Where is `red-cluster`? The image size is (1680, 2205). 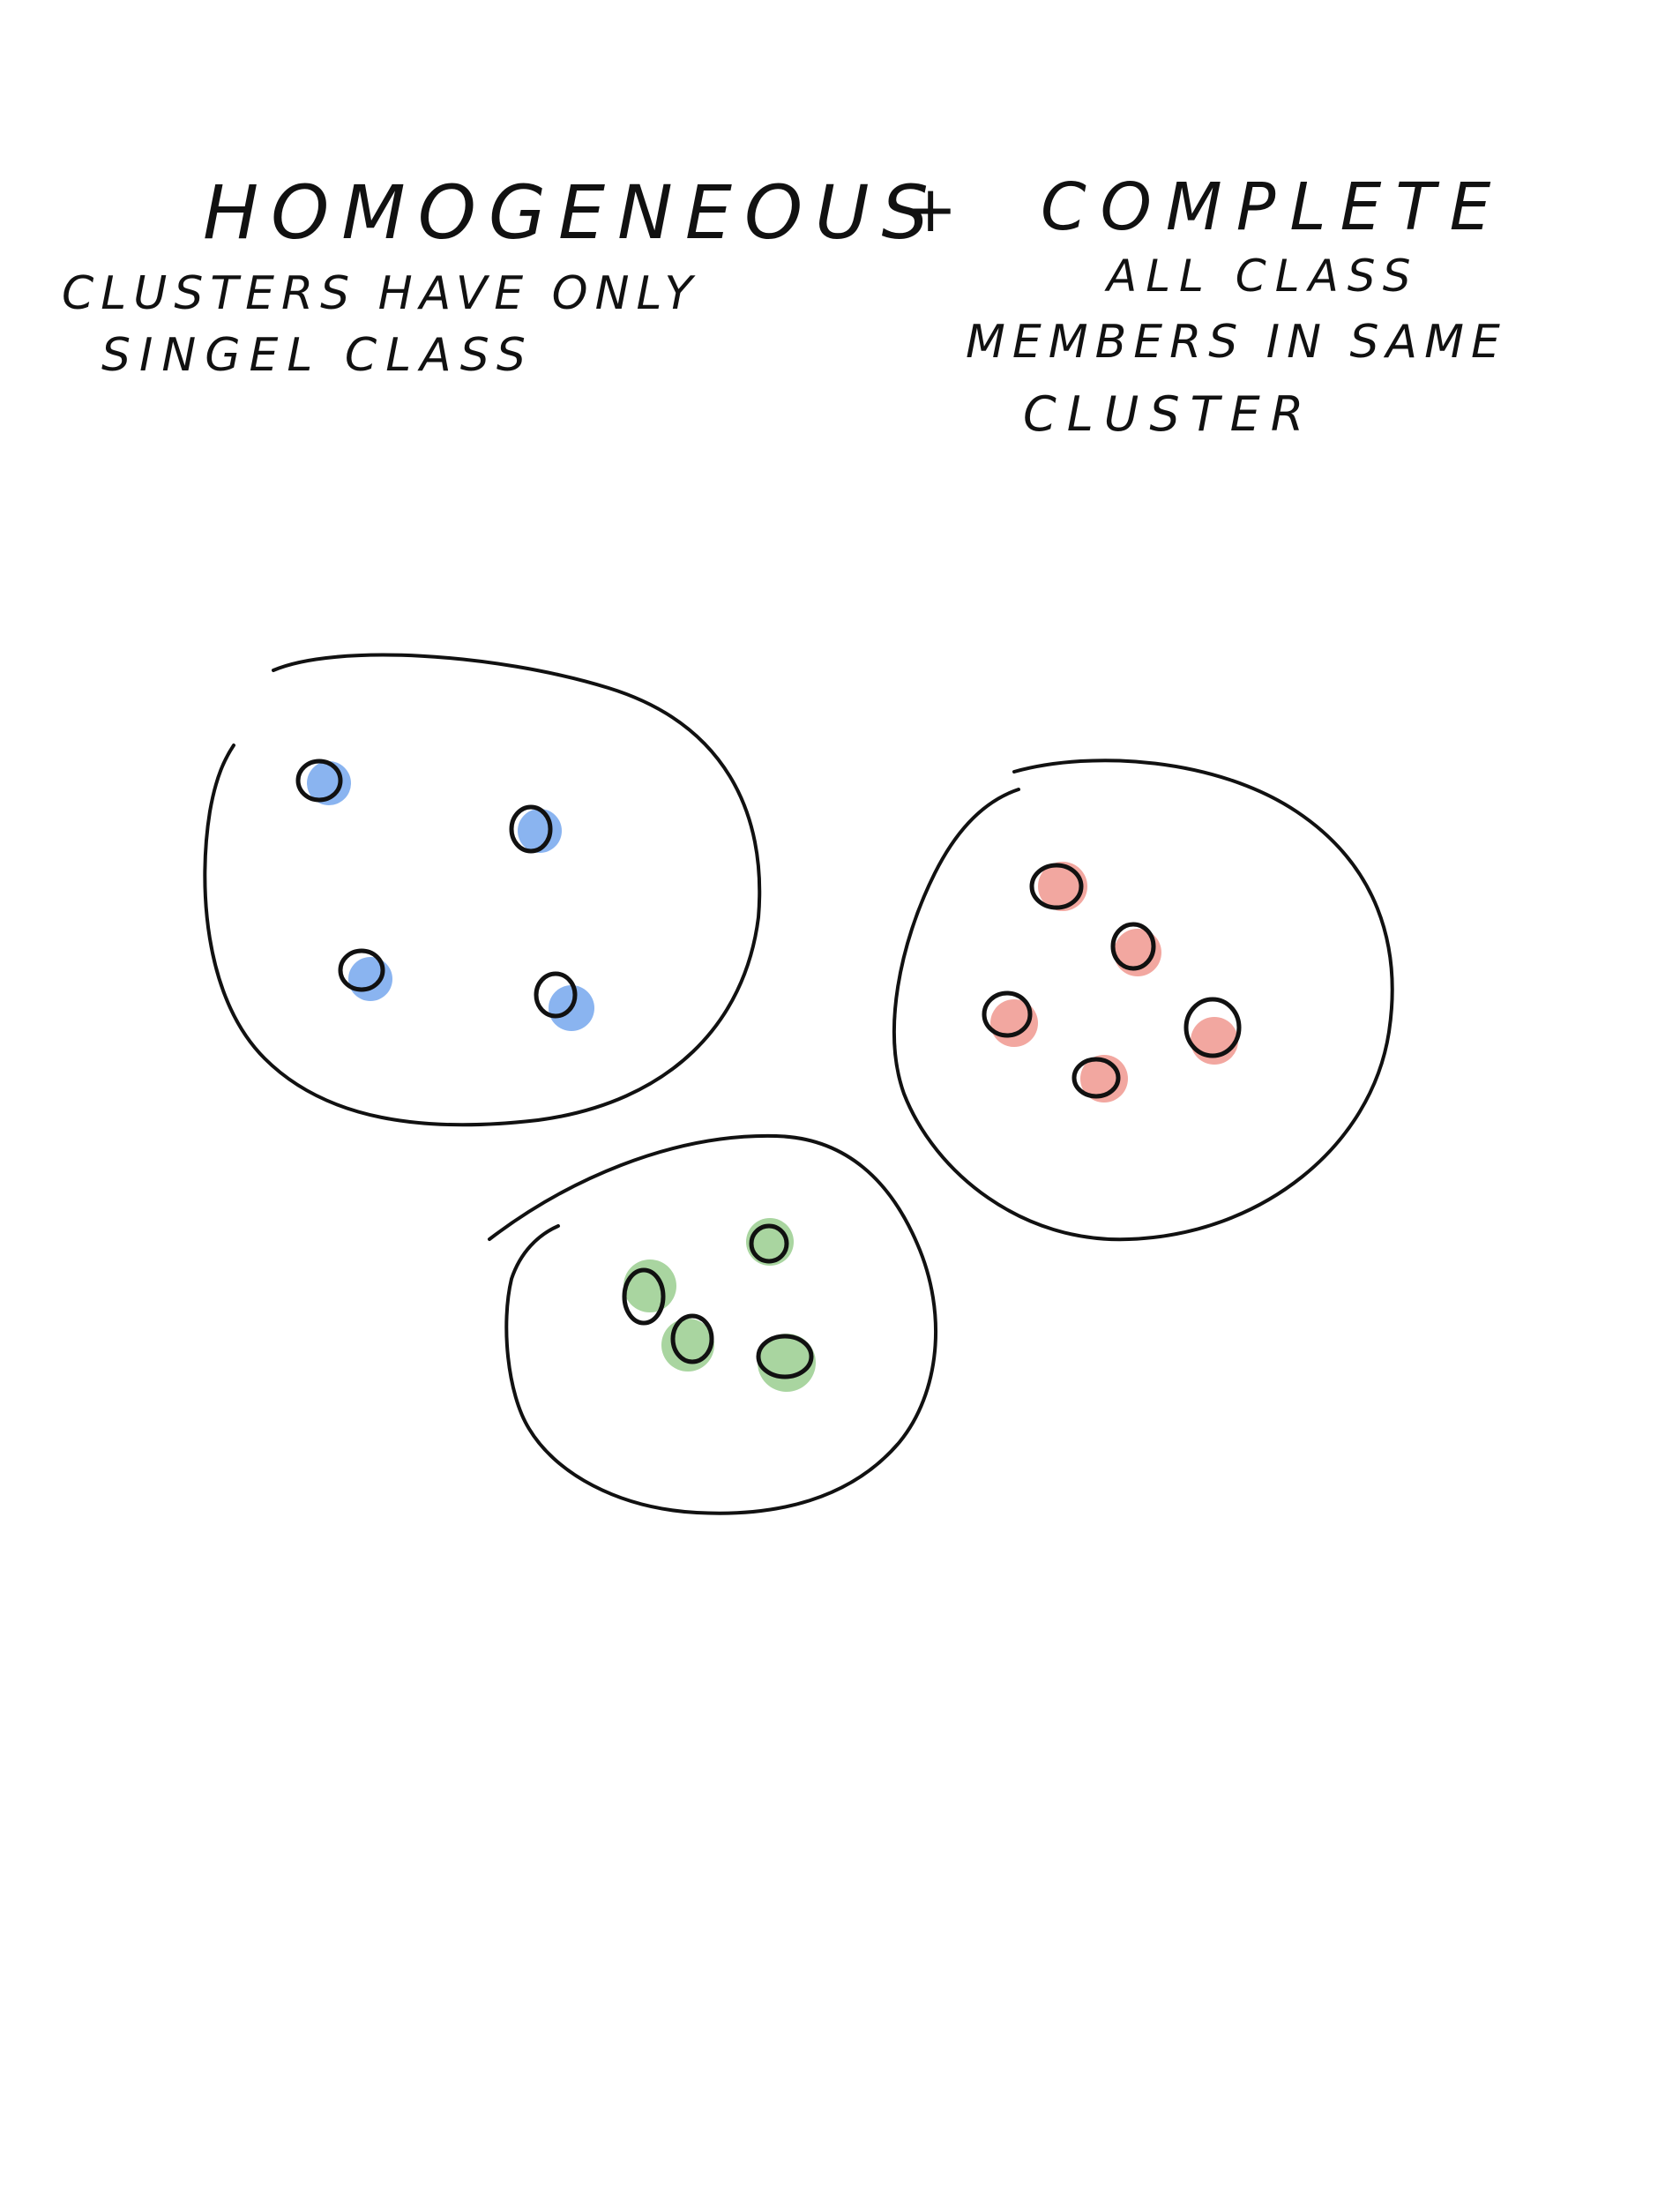 red-cluster is located at coordinates (1143, 1000).